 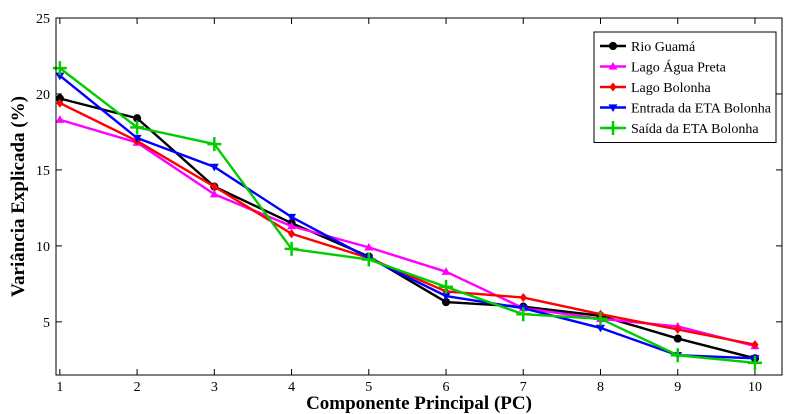 I want to click on x-tick-label: 7, so click(x=523, y=387).